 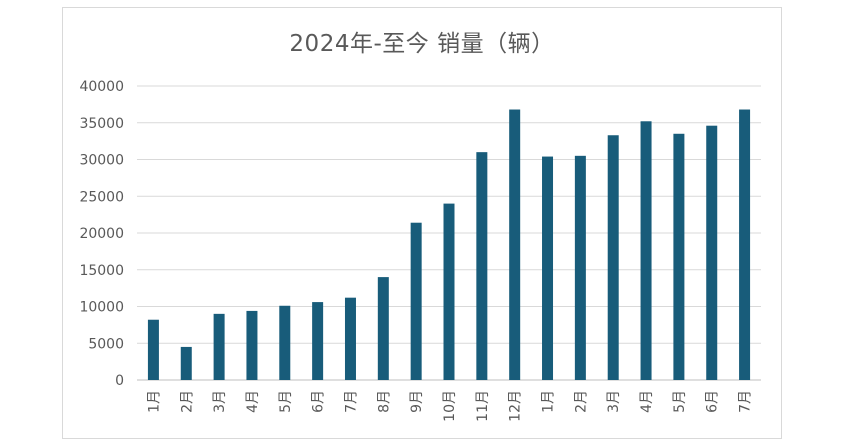 I want to click on y-tick-label: 25000, so click(x=101, y=197).